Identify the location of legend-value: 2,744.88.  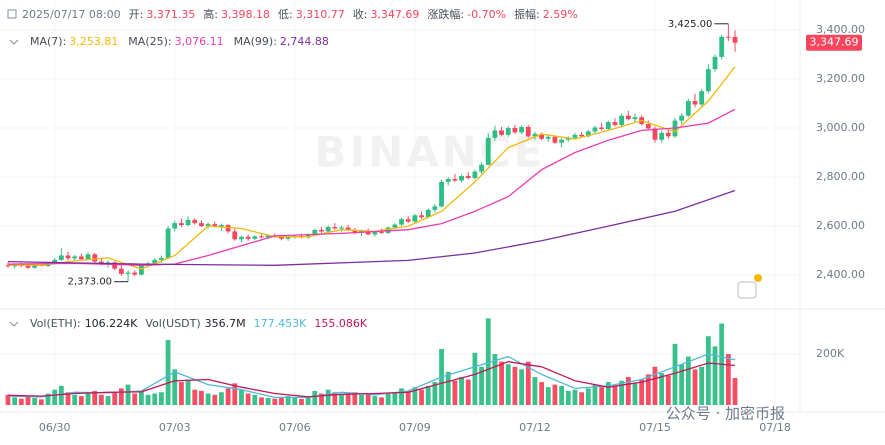
(304, 41).